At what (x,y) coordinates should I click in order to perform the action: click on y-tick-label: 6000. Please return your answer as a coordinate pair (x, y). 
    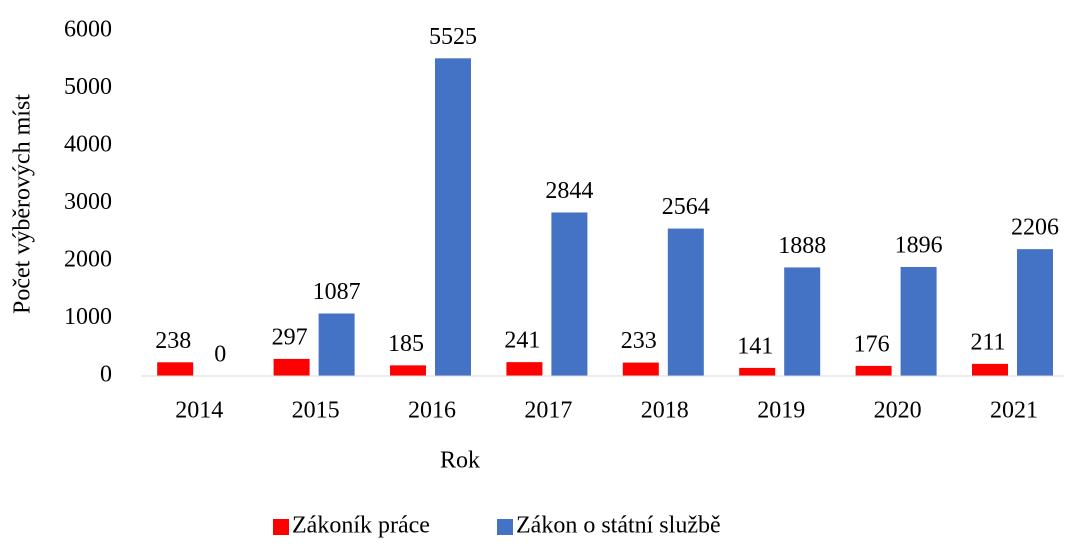
    Looking at the image, I should click on (88, 30).